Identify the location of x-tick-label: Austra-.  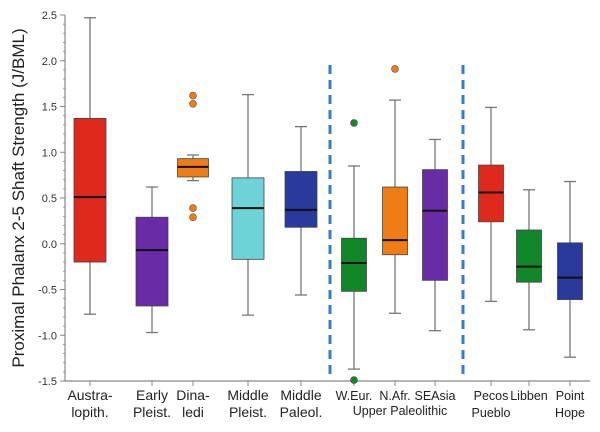
(89, 395).